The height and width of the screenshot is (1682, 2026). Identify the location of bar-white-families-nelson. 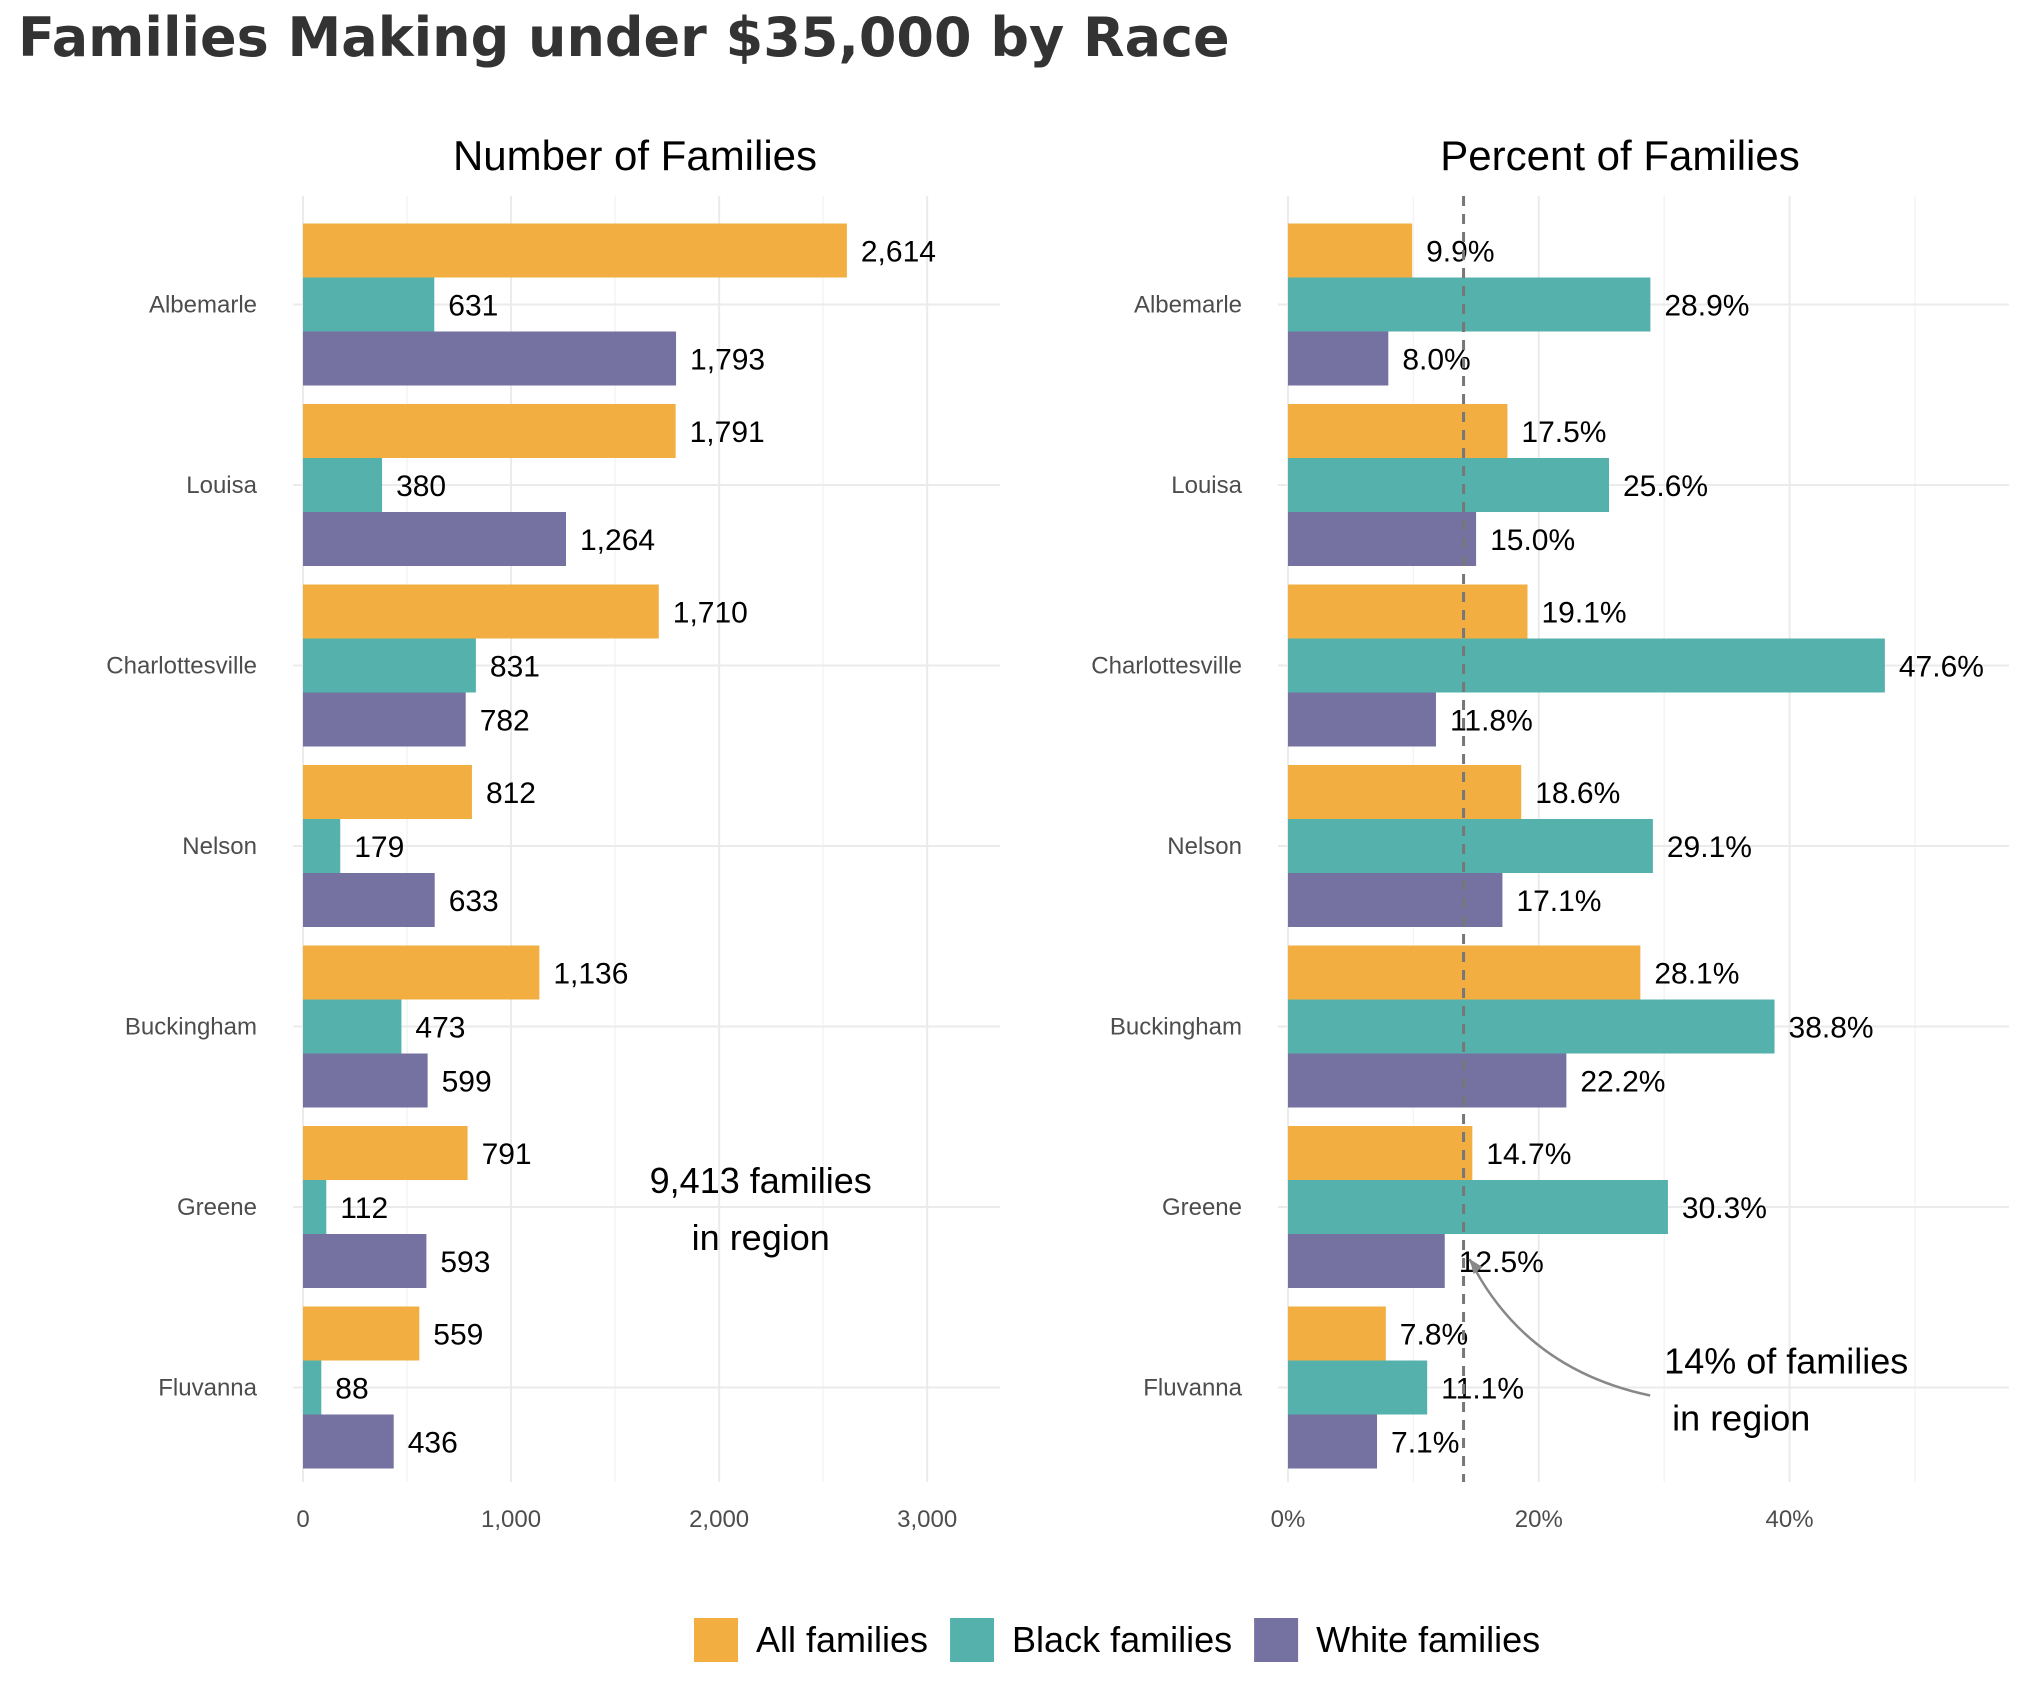
(1395, 900).